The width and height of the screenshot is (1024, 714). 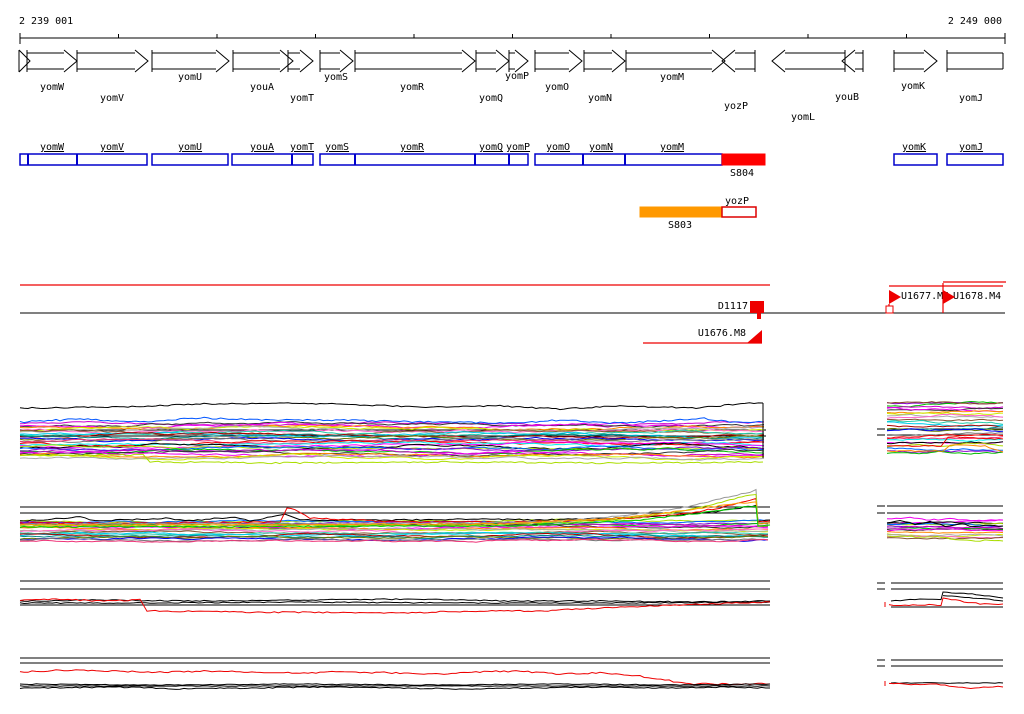 I want to click on segment-s803-label: S803, so click(x=680, y=225).